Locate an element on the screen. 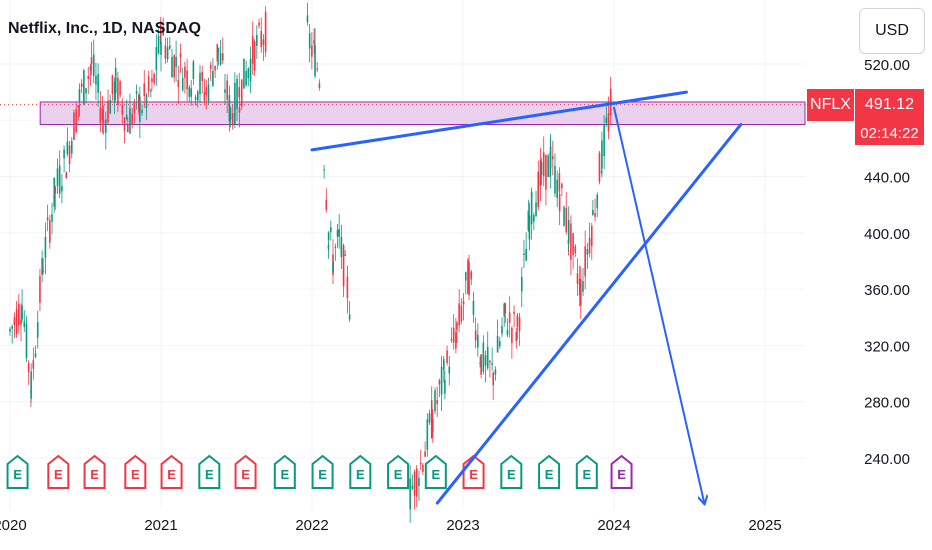 The image size is (932, 550). projection-arrow is located at coordinates (659, 305).